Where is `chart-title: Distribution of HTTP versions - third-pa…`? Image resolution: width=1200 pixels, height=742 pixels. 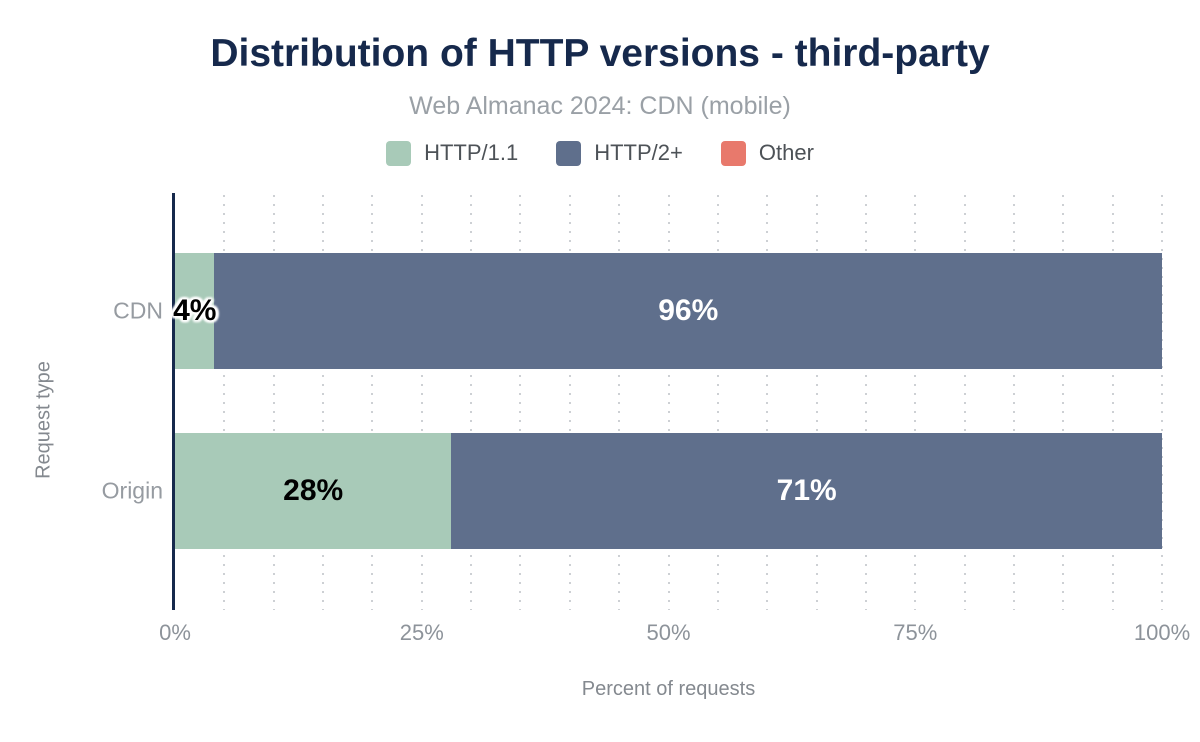
chart-title: Distribution of HTTP versions - third-pa… is located at coordinates (600, 53).